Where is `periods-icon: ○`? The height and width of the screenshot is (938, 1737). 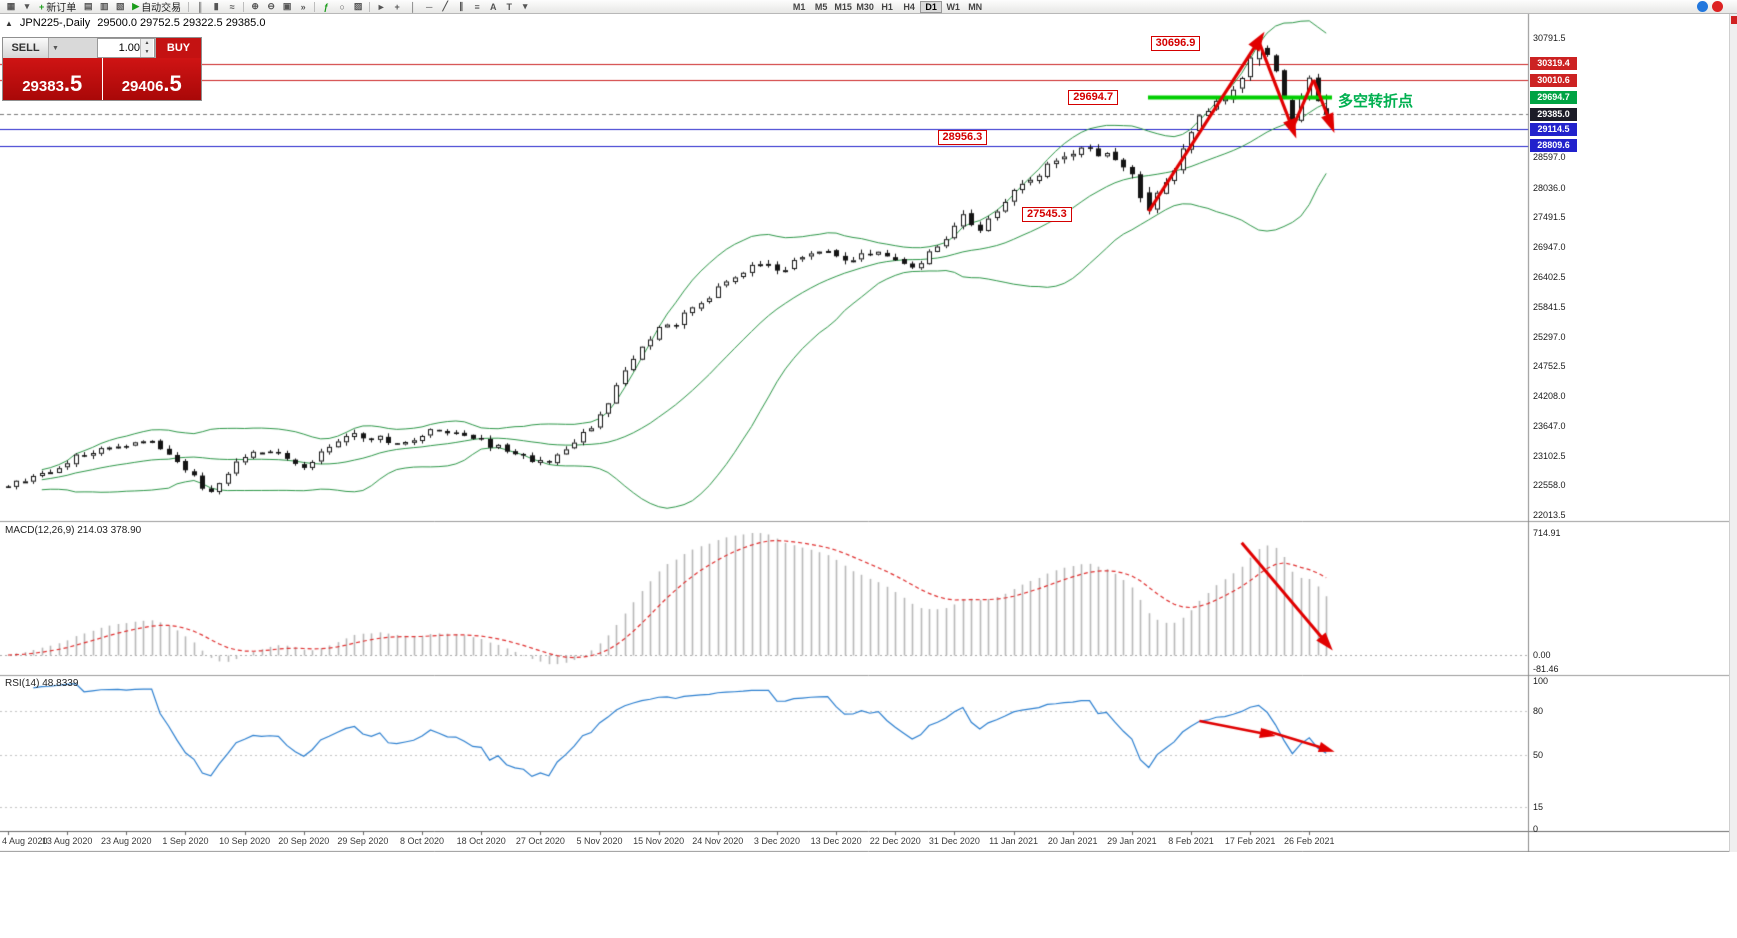 periods-icon: ○ is located at coordinates (342, 7).